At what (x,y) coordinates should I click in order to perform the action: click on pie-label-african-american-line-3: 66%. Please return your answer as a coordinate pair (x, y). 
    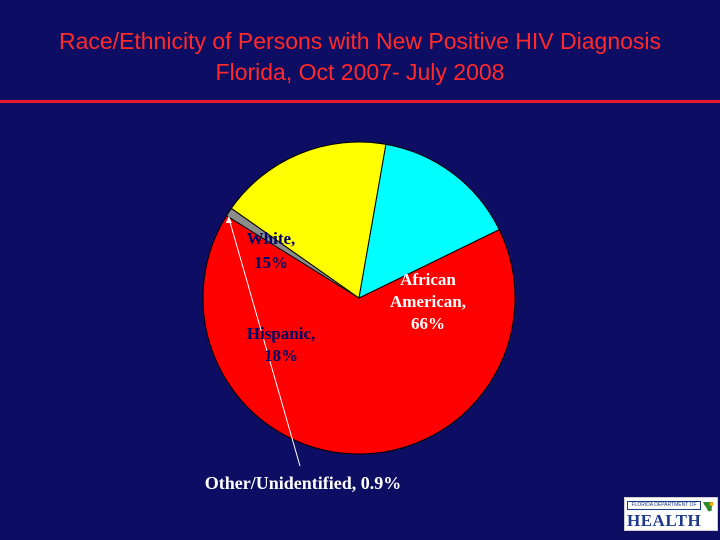
    Looking at the image, I should click on (428, 323).